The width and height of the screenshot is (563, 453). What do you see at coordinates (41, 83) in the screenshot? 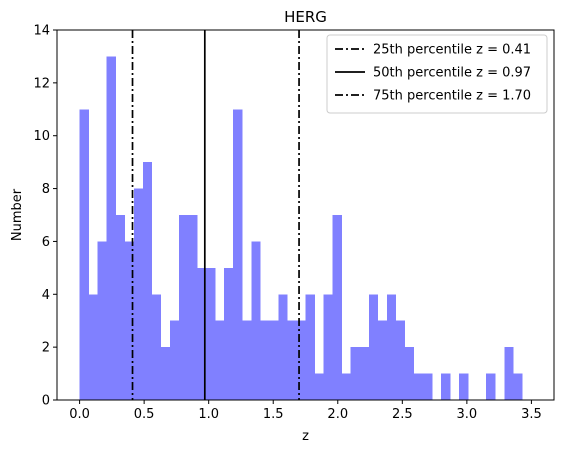
I see `y-tick-label: 12` at bounding box center [41, 83].